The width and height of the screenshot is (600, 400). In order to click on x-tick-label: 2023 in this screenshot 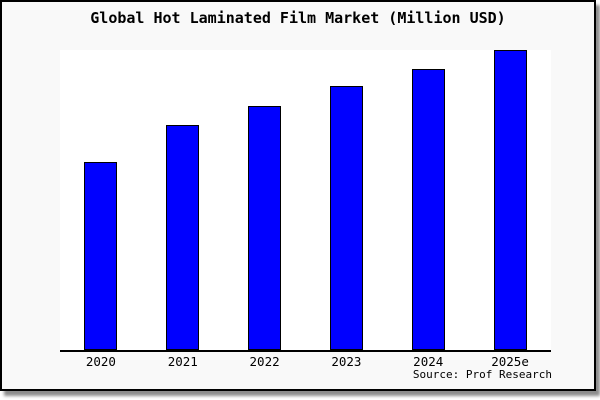, I will do `click(346, 361)`.